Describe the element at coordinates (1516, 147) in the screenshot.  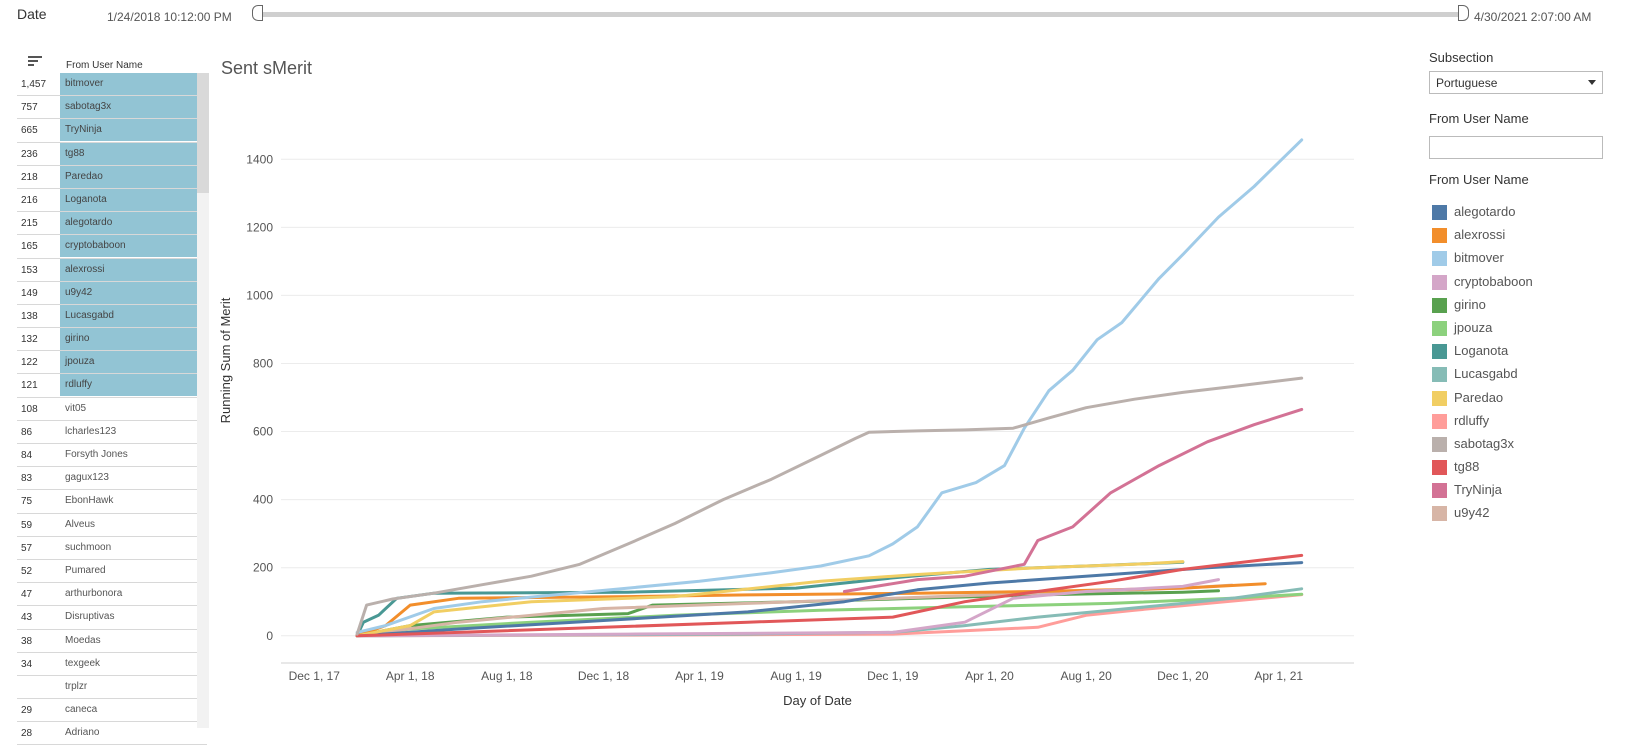
I see `user-filter-input` at that location.